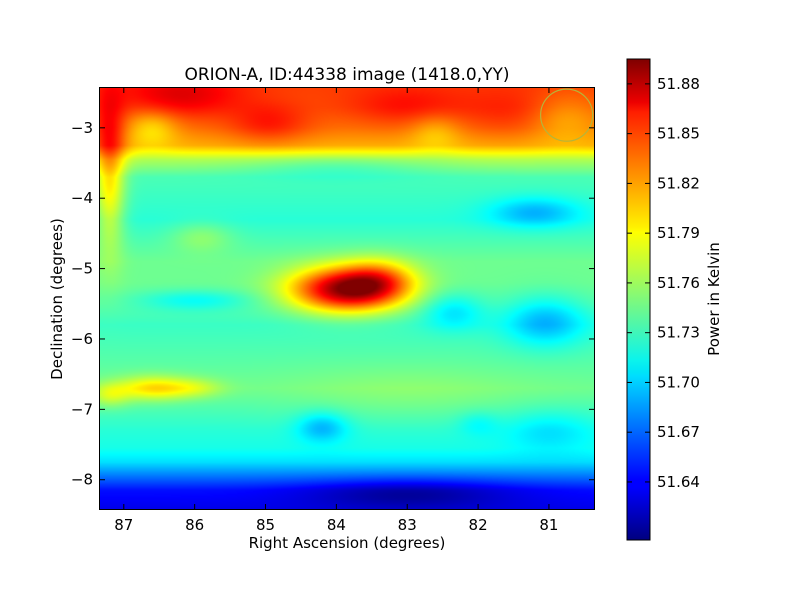  I want to click on y-tick-label: −4, so click(82, 198).